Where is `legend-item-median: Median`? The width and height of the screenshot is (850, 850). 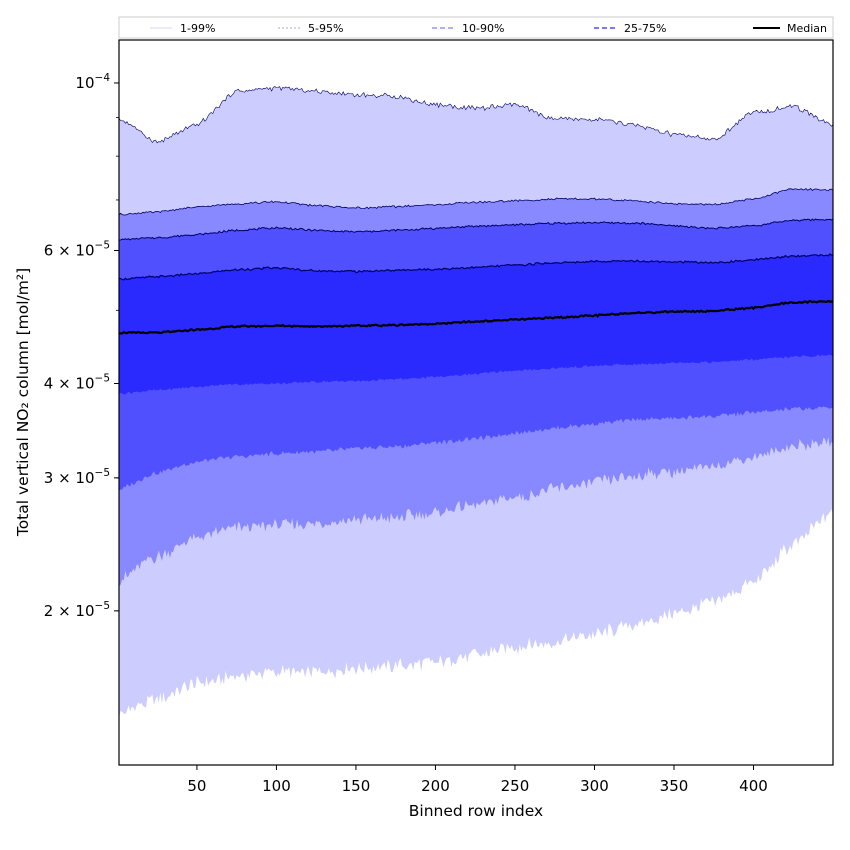
legend-item-median: Median is located at coordinates (790, 28).